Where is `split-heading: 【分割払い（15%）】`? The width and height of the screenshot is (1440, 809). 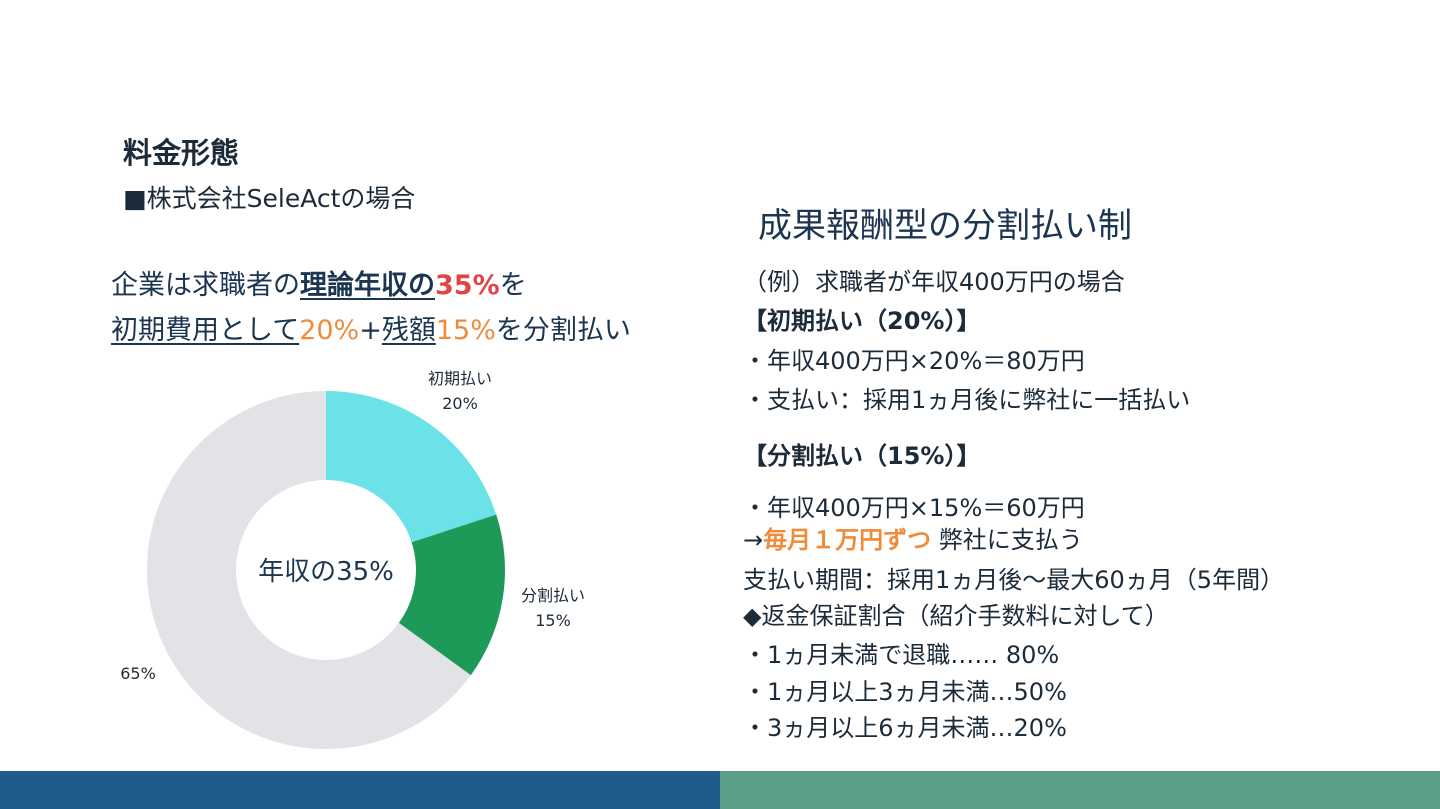 split-heading: 【分割払い（15%）】 is located at coordinates (862, 456).